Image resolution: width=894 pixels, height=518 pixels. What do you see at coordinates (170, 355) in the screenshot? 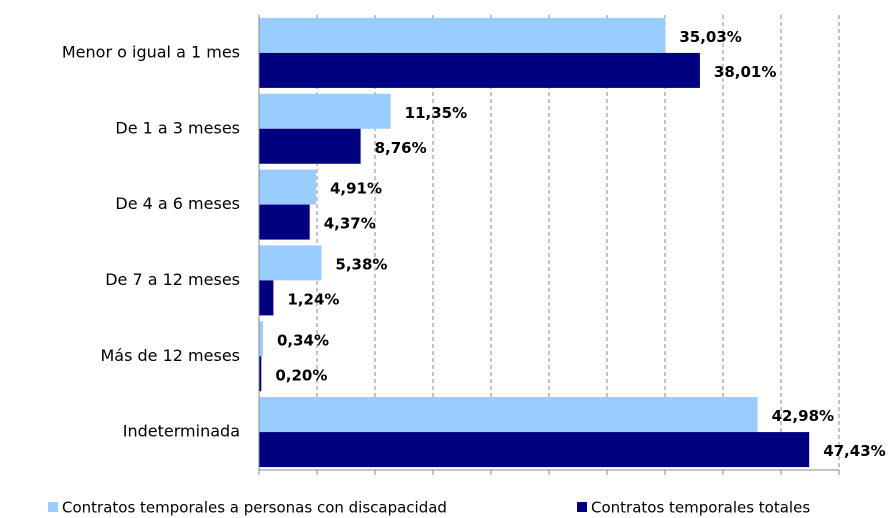
I see `category-label: Más de 12 meses` at bounding box center [170, 355].